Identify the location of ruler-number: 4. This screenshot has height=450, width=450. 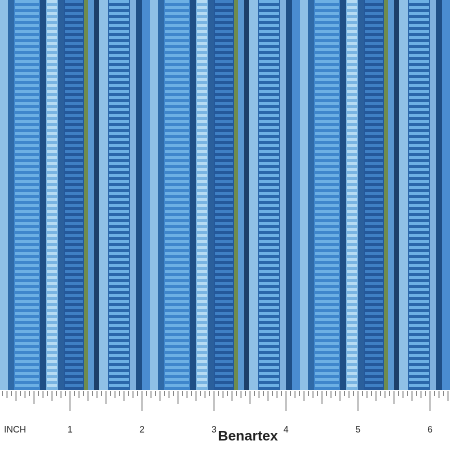
(285, 429).